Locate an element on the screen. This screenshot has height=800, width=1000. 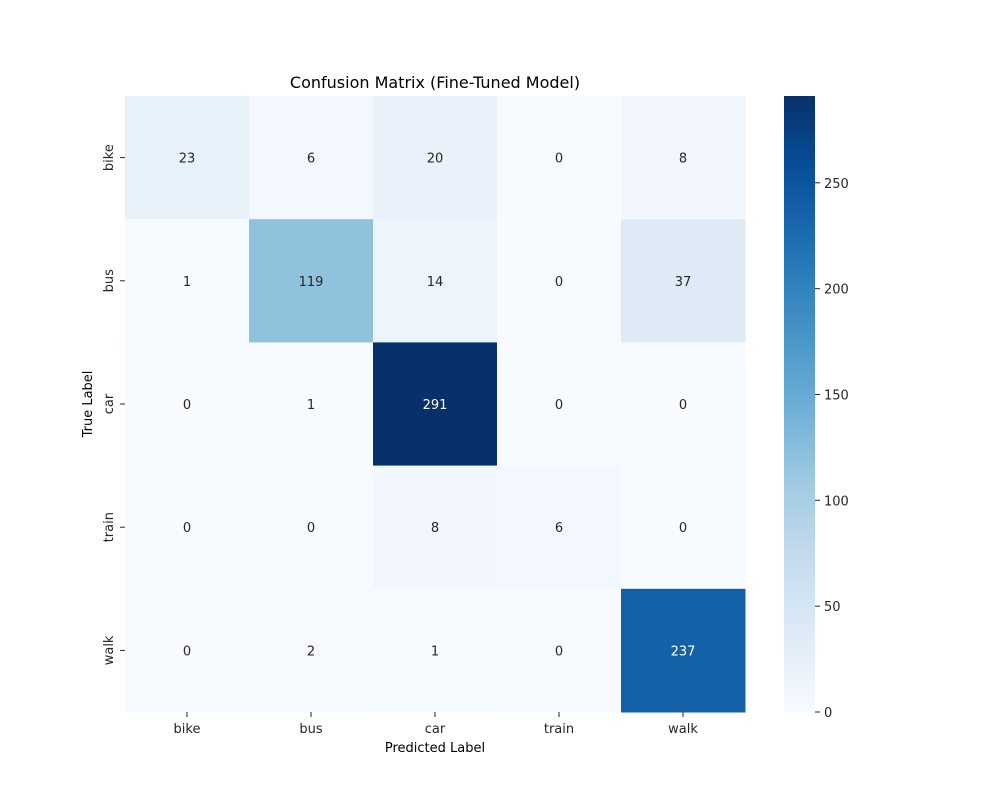
colorbar-tick-label: 100 is located at coordinates (836, 501).